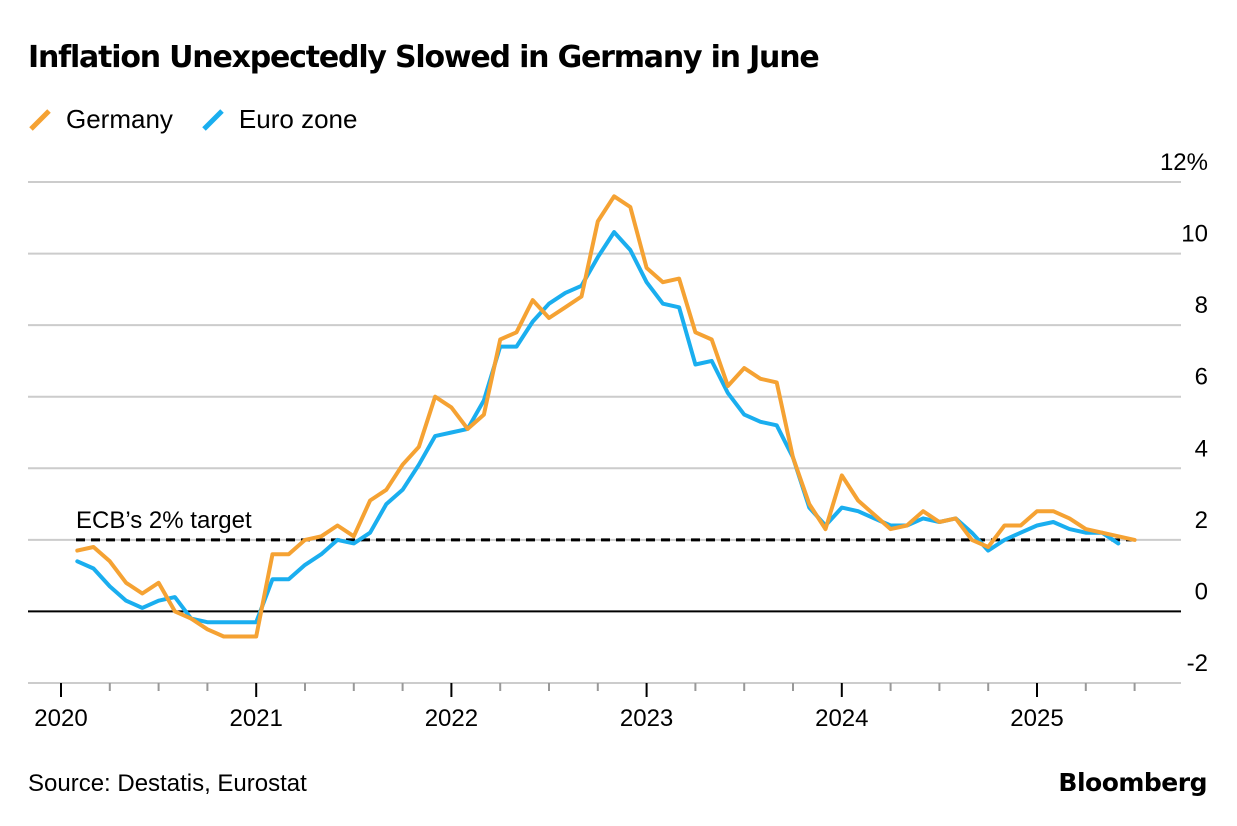  I want to click on legend: Germany Euro zone, so click(206, 119).